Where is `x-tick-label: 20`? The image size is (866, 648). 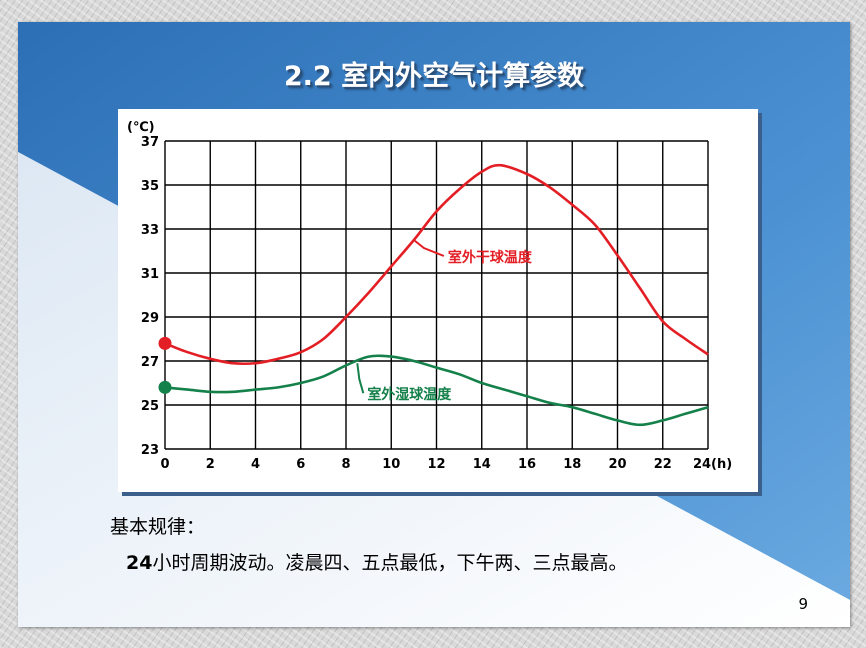
x-tick-label: 20 is located at coordinates (617, 464).